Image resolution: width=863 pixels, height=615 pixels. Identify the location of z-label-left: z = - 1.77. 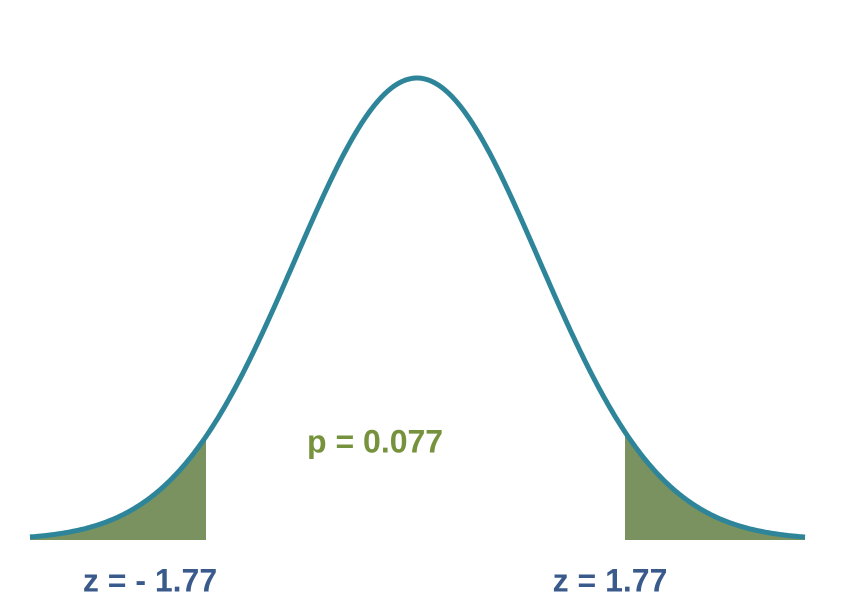
(150, 580).